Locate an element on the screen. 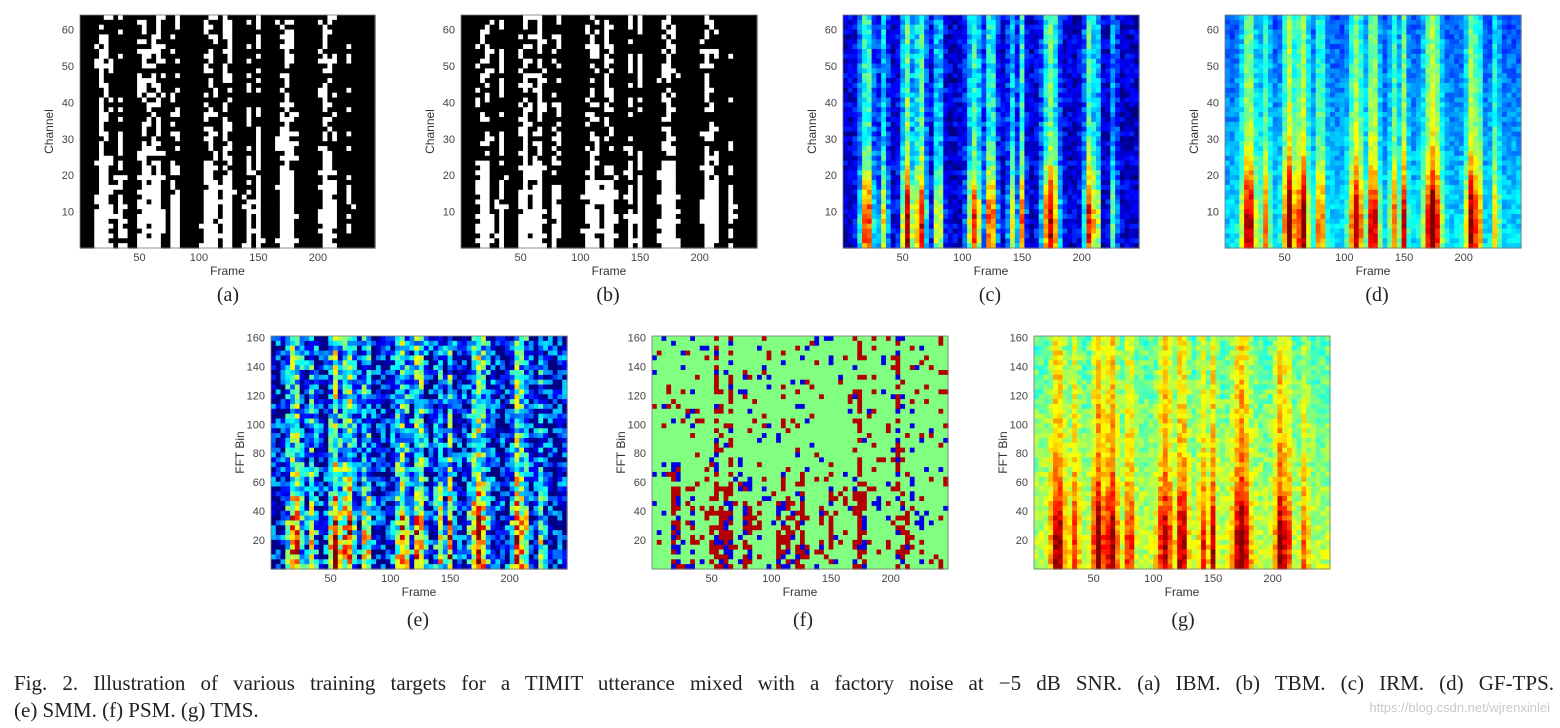 The height and width of the screenshot is (728, 1560). x-tick-label-a: 150 is located at coordinates (258, 258).